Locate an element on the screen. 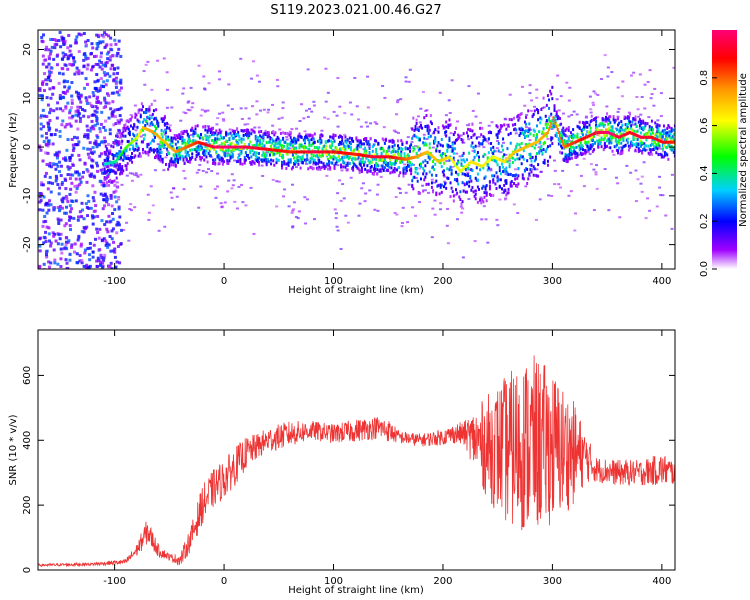  x-tick-label: 400 is located at coordinates (661, 281).